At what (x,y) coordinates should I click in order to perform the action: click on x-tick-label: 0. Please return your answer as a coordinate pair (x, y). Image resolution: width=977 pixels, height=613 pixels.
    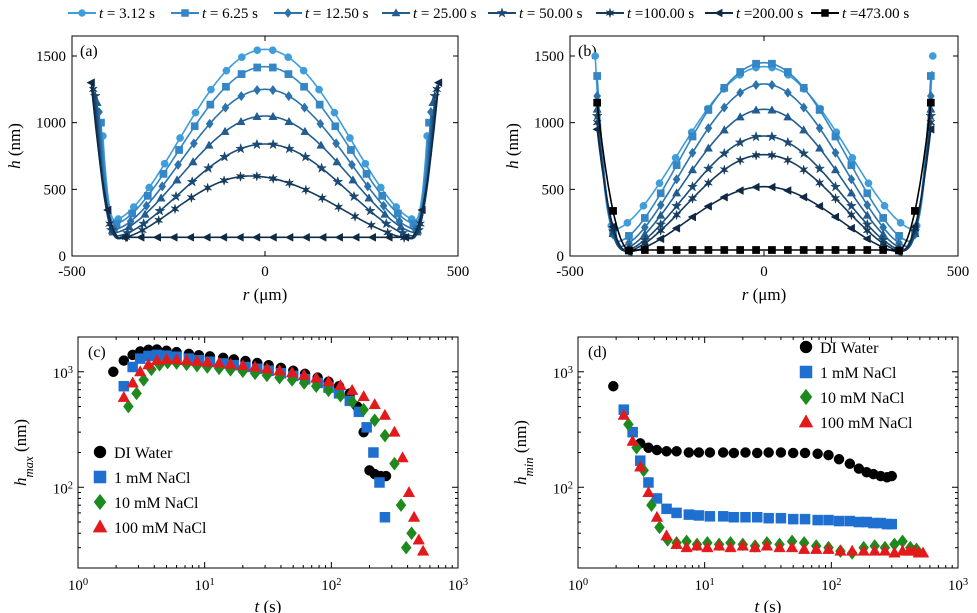
    Looking at the image, I should click on (265, 272).